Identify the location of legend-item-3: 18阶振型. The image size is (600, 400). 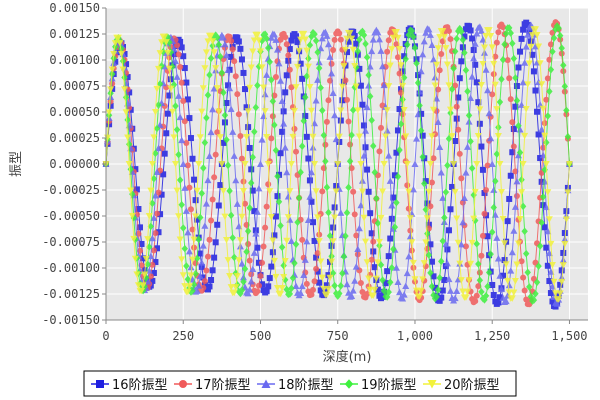
(295, 385).